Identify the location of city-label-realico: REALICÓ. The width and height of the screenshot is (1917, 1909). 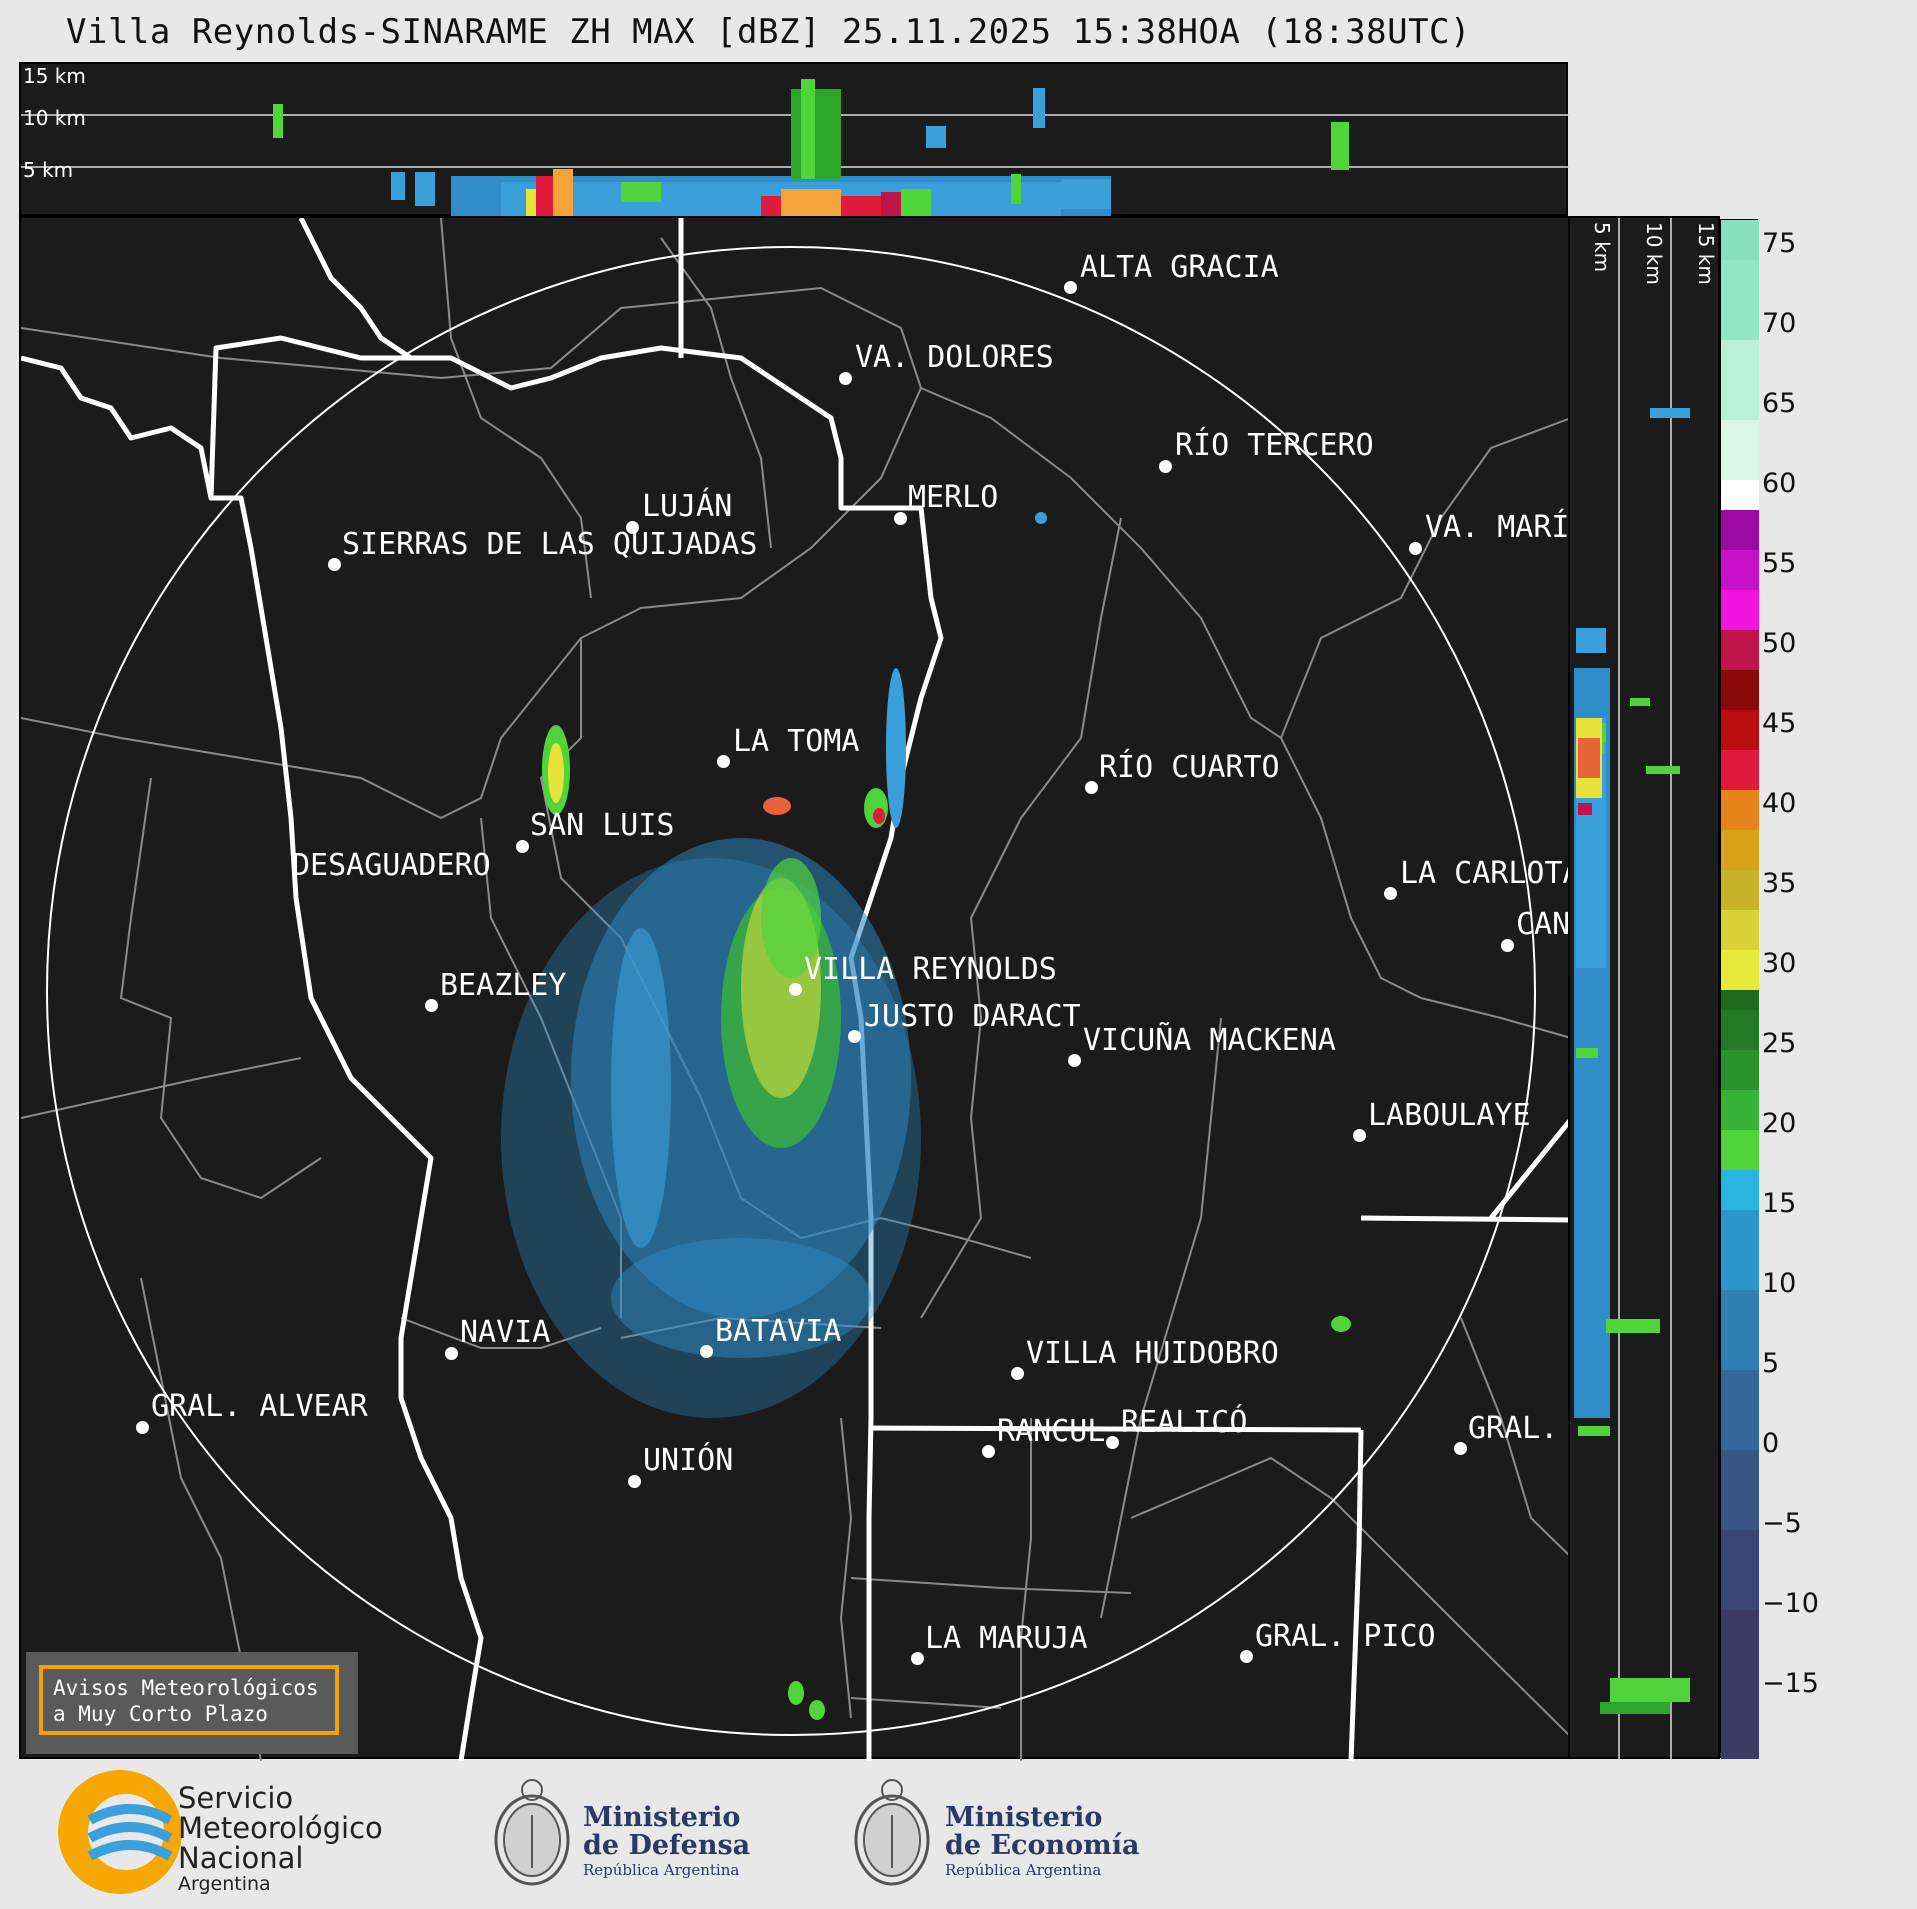
(1184, 1422).